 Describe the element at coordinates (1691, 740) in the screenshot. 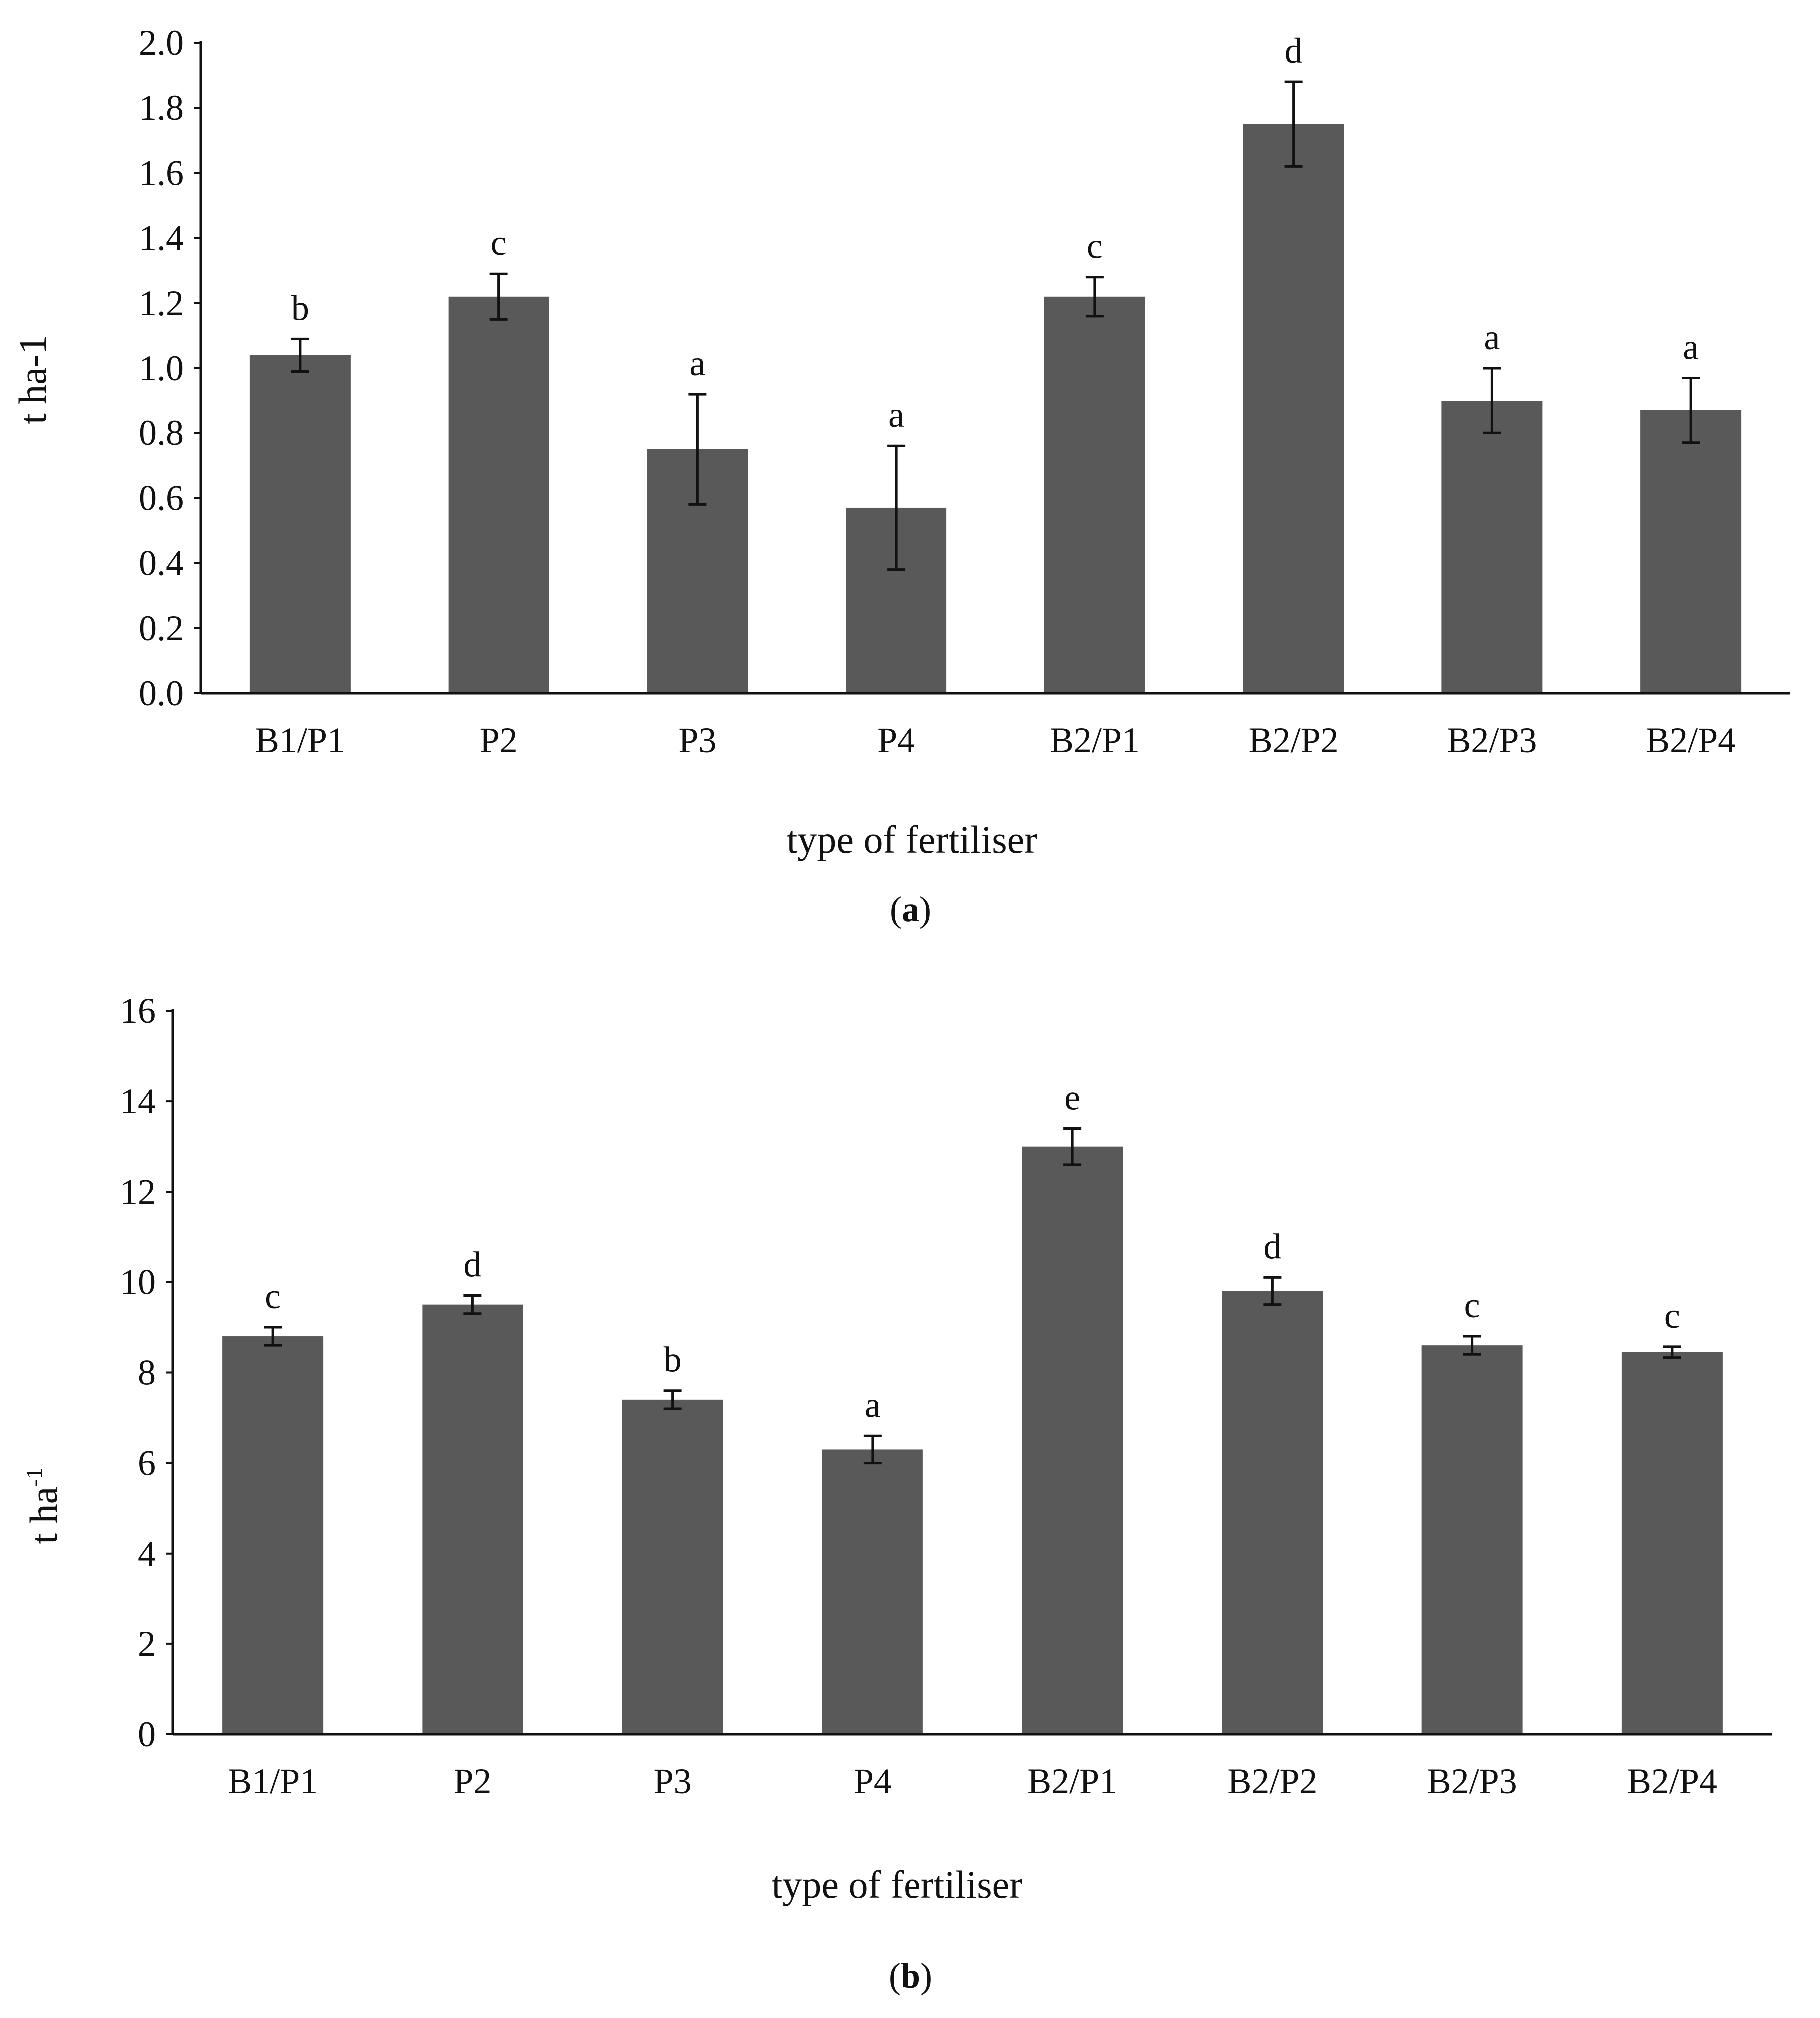

I see `chart-a-category-label: B2/P4` at that location.